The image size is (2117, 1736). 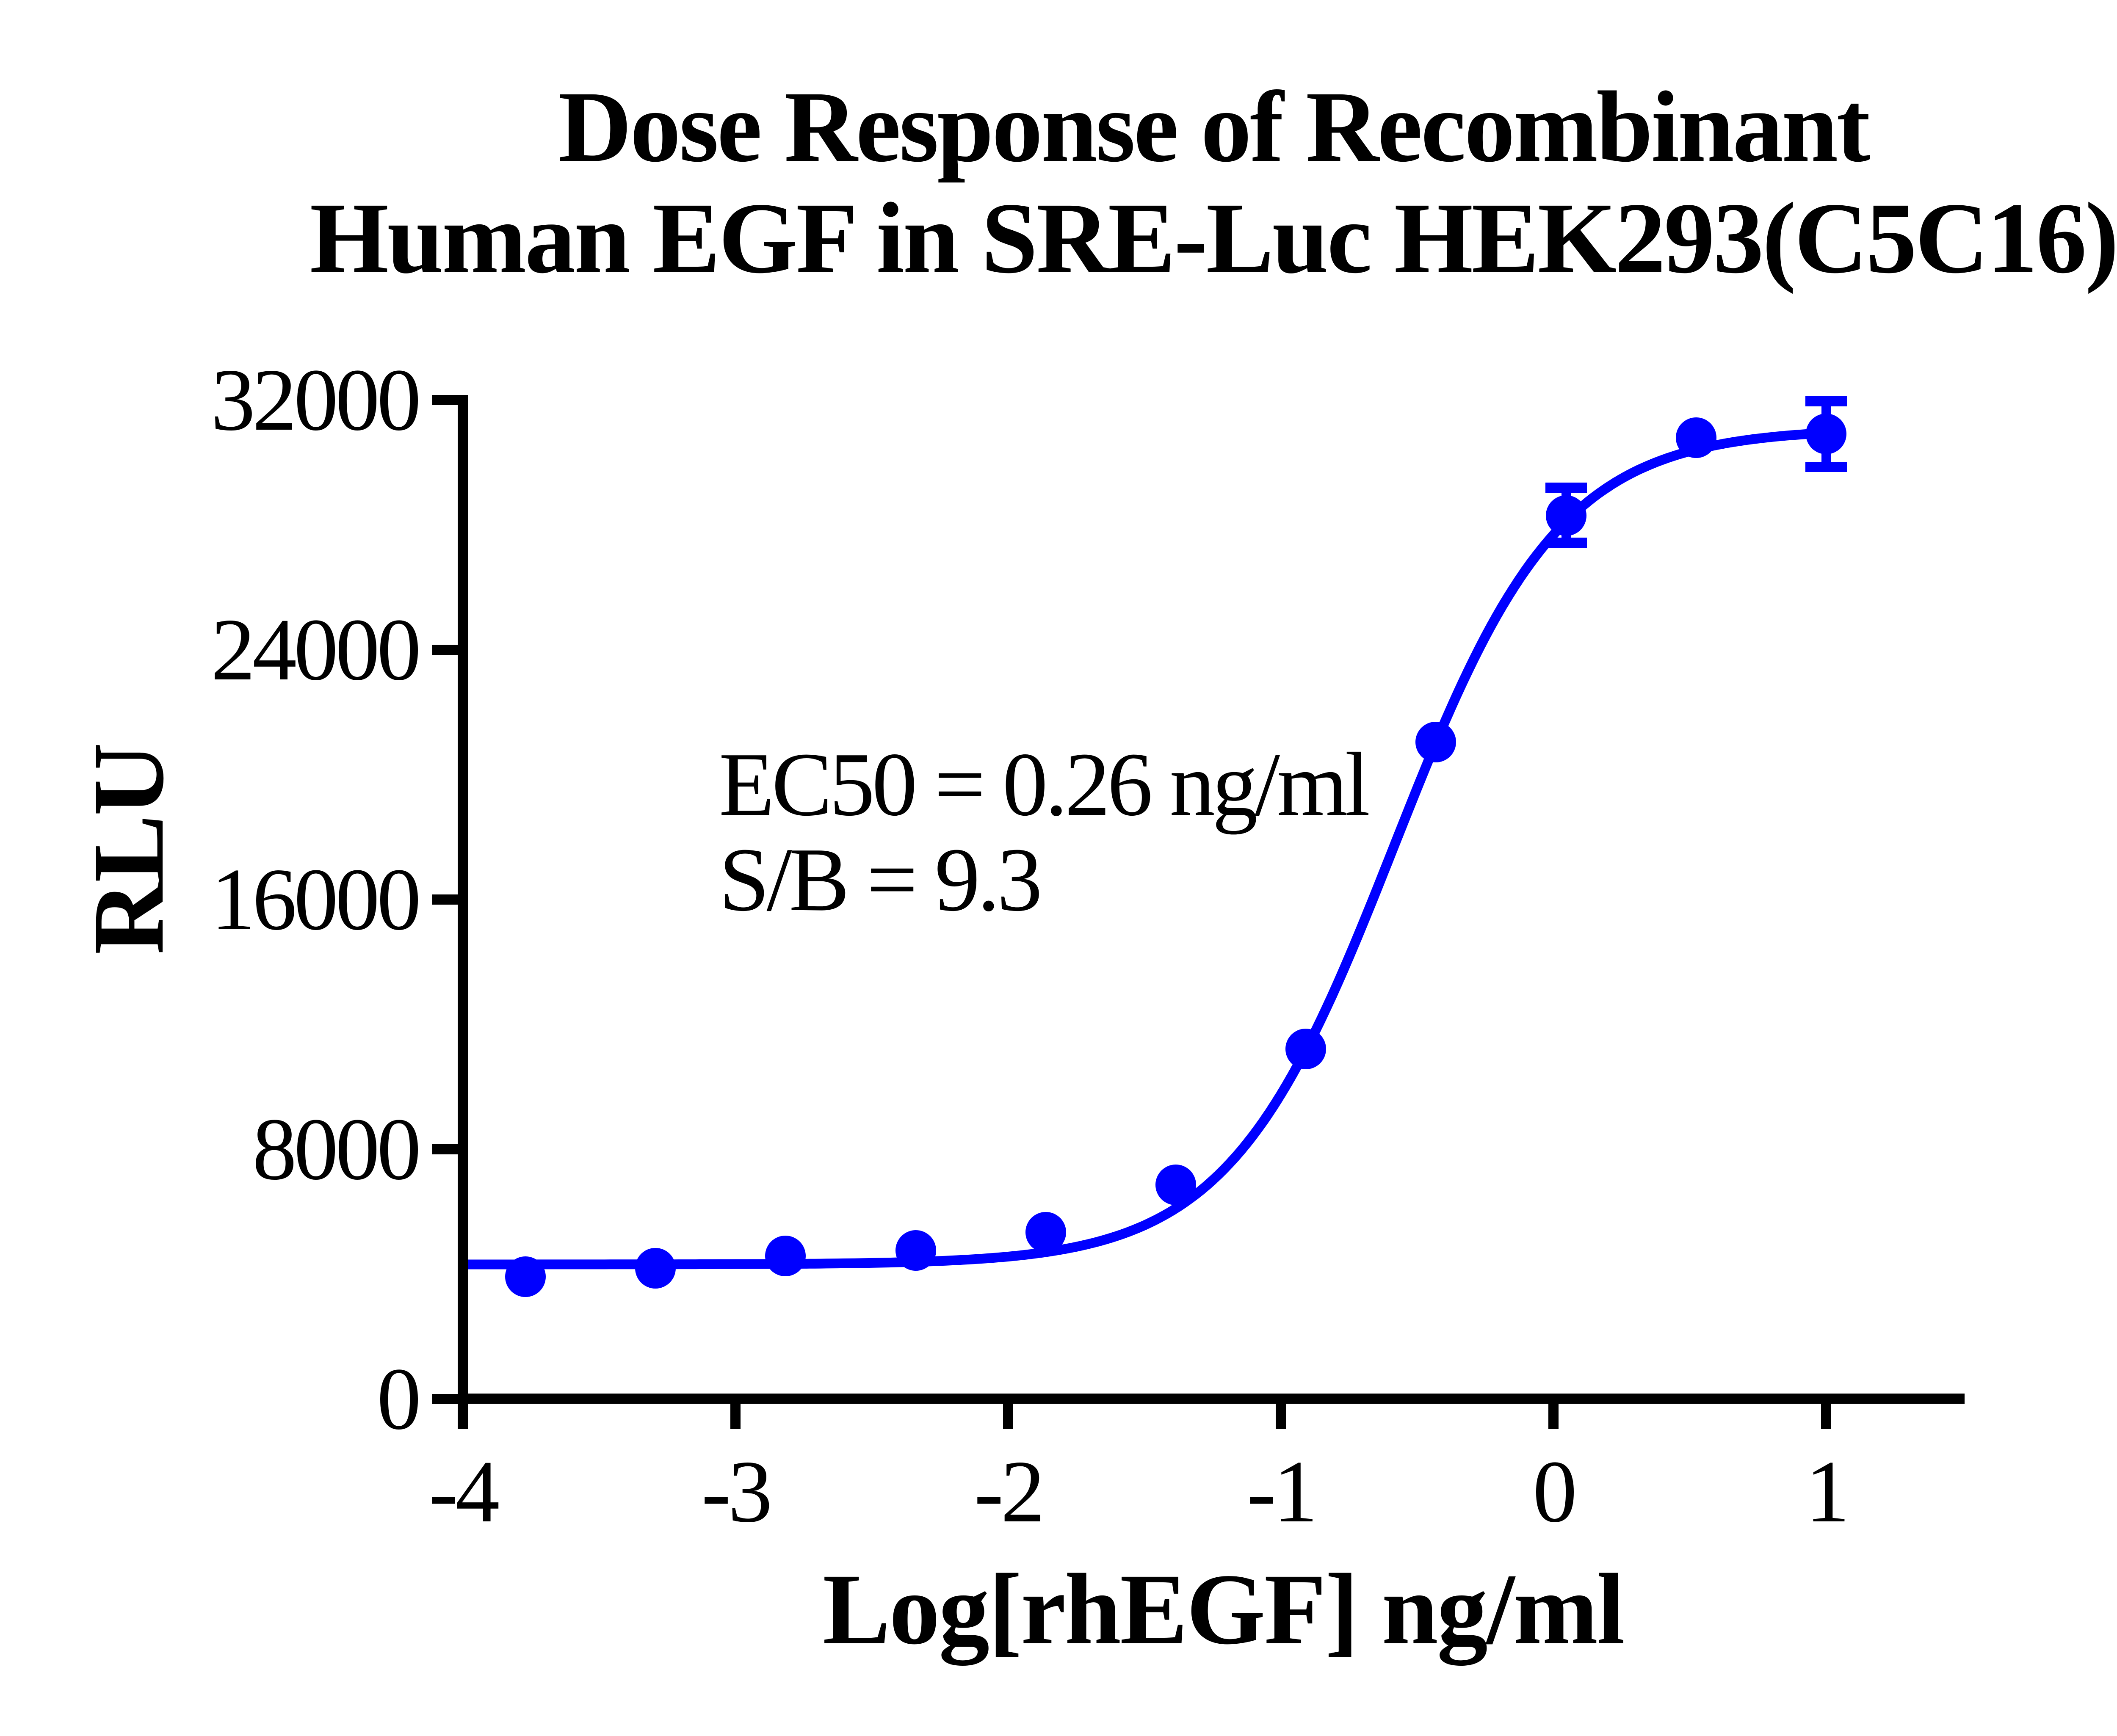 I want to click on svg-text: -3, so click(x=736, y=1492).